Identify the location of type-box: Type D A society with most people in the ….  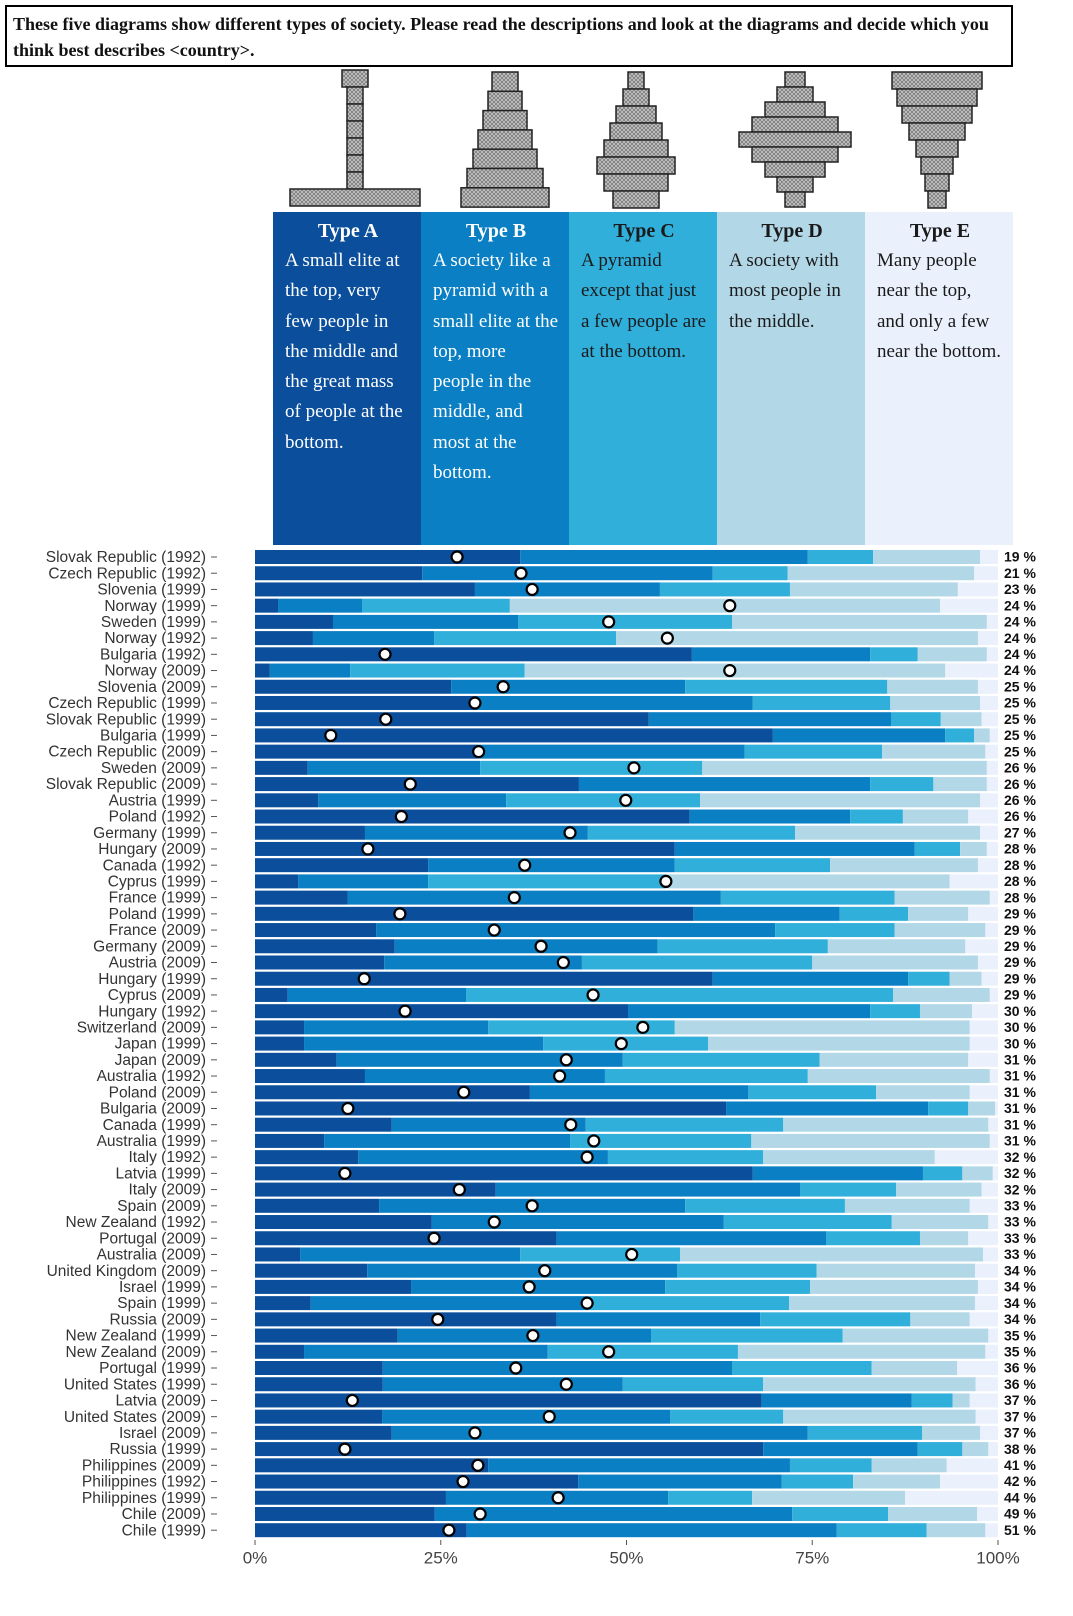
(791, 378).